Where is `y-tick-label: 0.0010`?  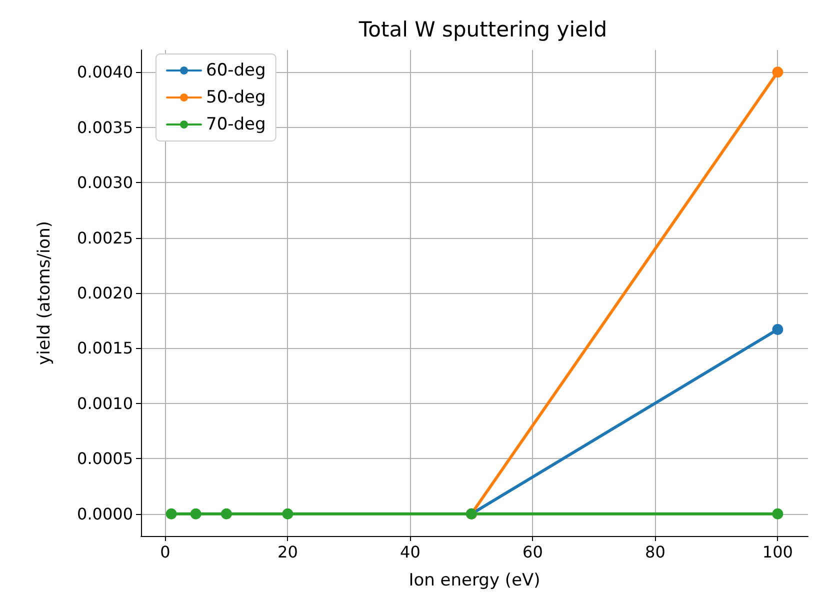 y-tick-label: 0.0010 is located at coordinates (105, 403).